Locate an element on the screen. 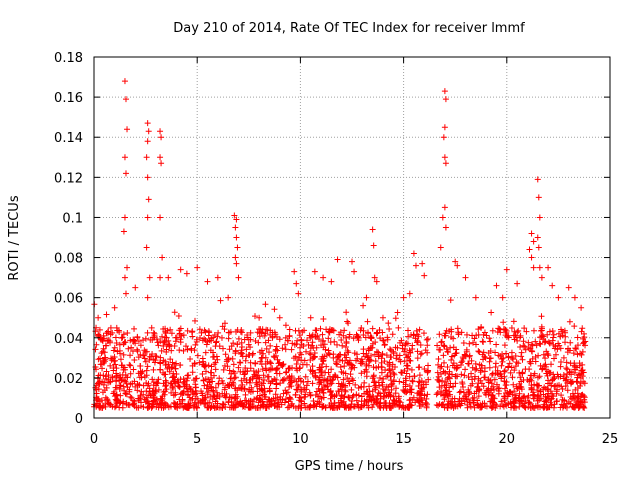 This screenshot has width=640, height=480. y-tick-label: 0.1 is located at coordinates (72, 218).